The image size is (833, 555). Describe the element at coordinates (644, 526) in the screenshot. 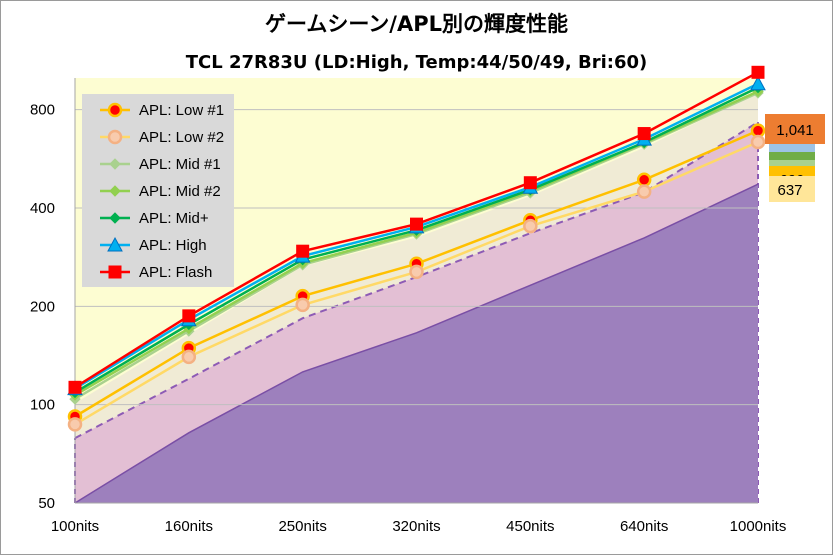

I see `x-tick-label: 640nits` at that location.